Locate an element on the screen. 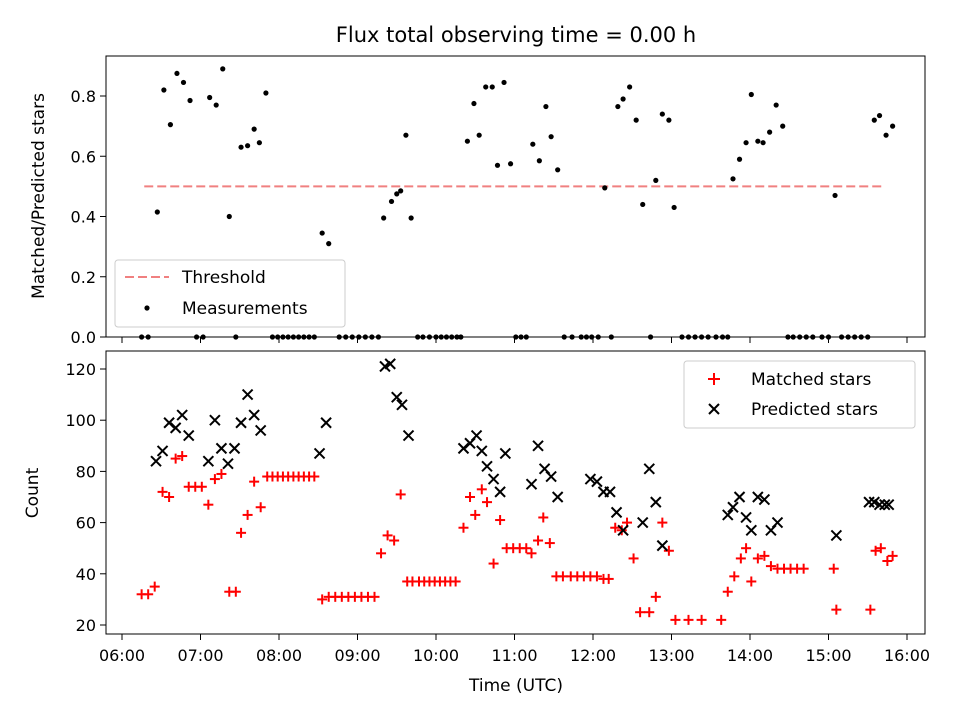 This screenshot has width=960, height=720. top-y-tick-label: 0.4 is located at coordinates (83, 217).